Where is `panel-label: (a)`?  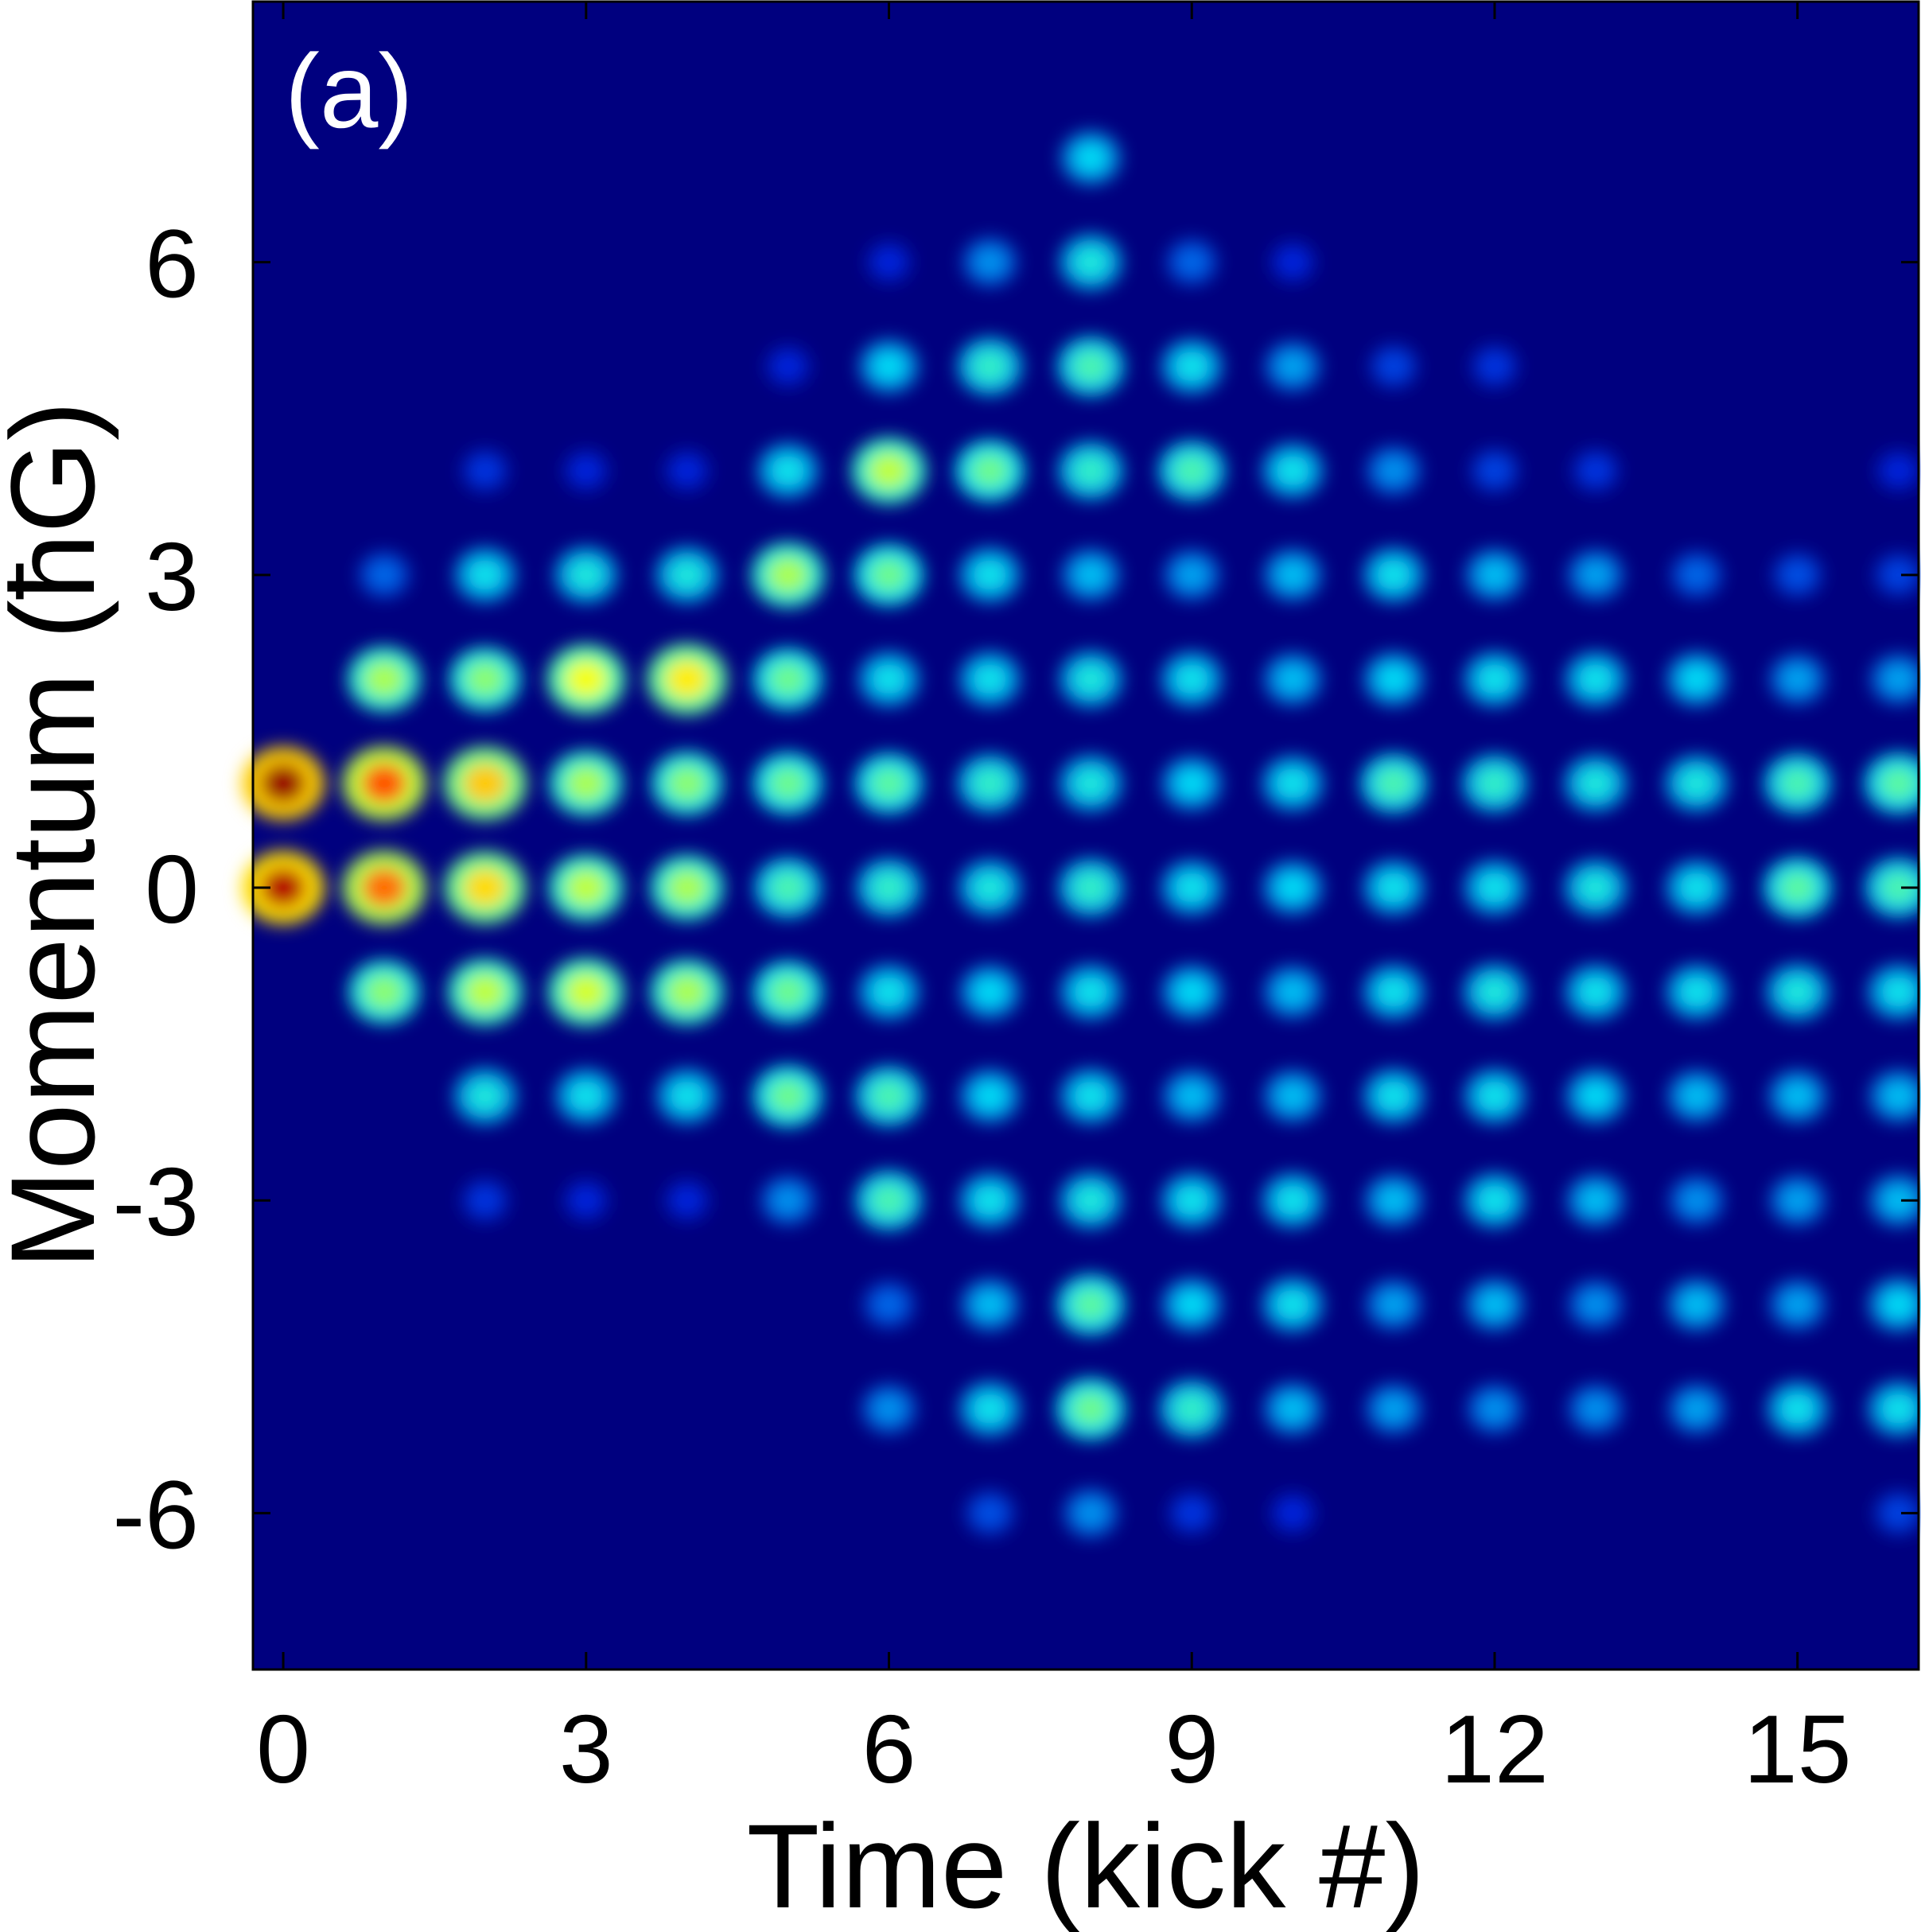
panel-label: (a) is located at coordinates (349, 91).